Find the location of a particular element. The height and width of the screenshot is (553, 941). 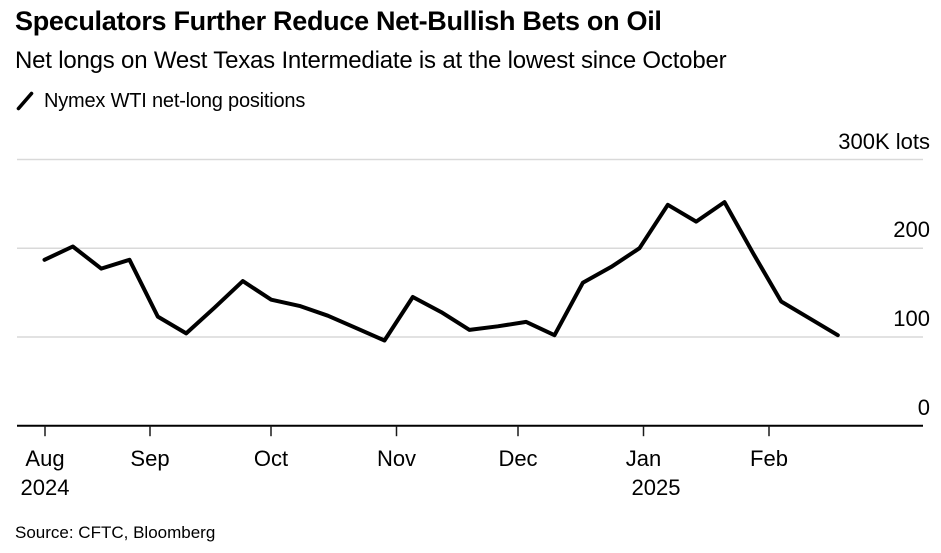

x-axis-month-label: Feb is located at coordinates (769, 458).